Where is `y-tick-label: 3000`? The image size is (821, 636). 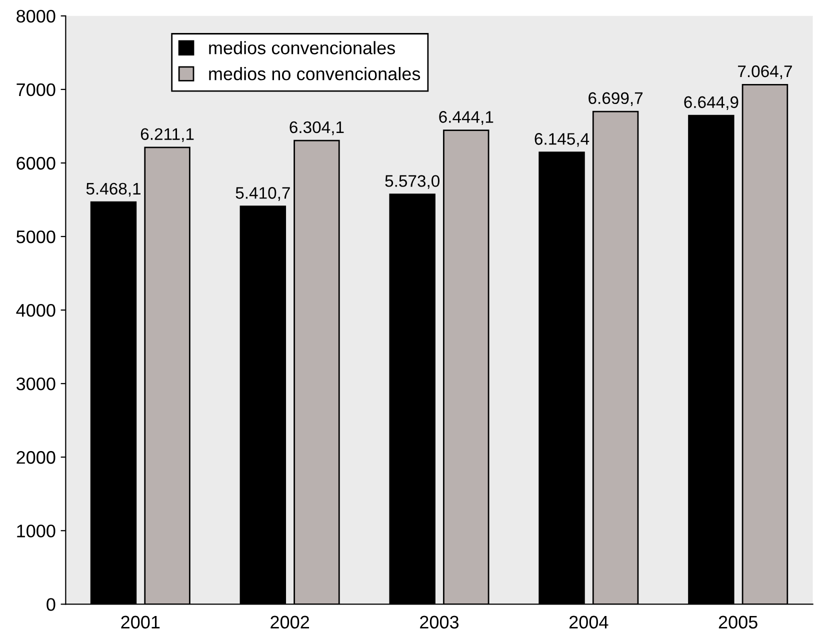
y-tick-label: 3000 is located at coordinates (36, 384).